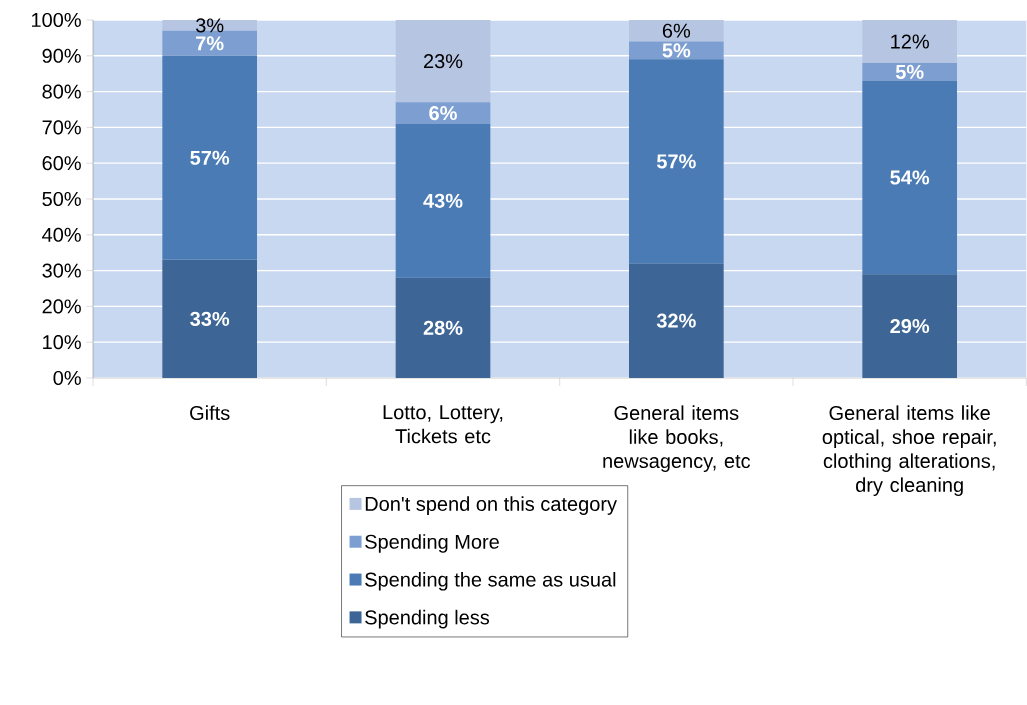 The image size is (1027, 705). Describe the element at coordinates (61, 270) in the screenshot. I see `y-tick-label: 30%` at that location.